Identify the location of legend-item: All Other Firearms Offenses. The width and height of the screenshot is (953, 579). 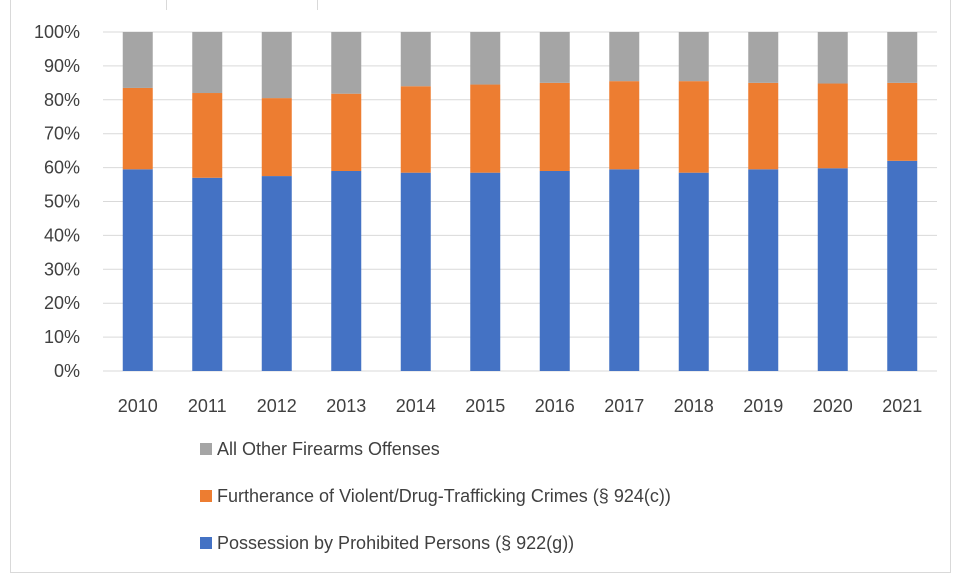
(435, 449).